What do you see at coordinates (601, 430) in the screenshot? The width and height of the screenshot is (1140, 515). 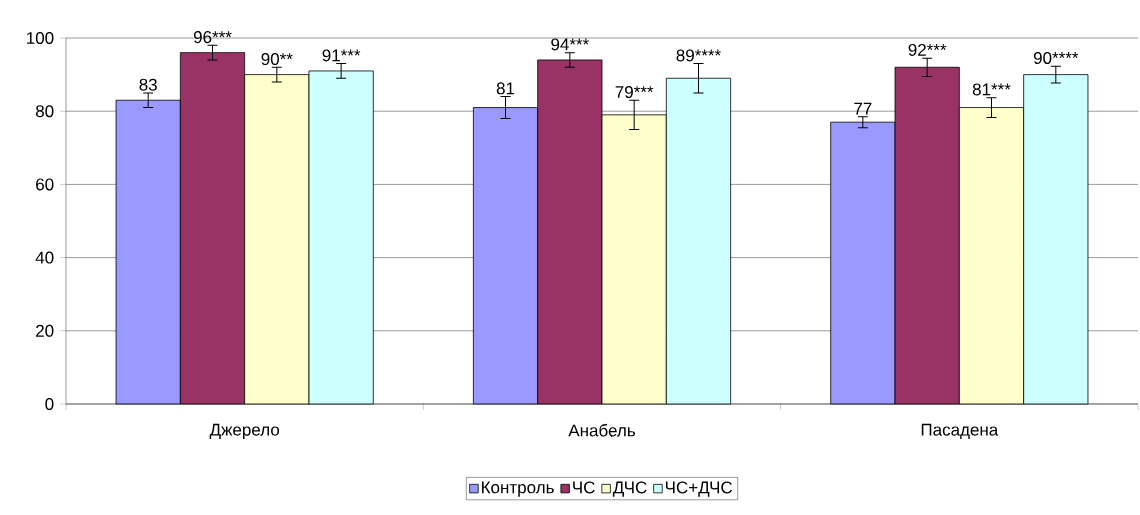 I see `x-tick-label: Анабель` at bounding box center [601, 430].